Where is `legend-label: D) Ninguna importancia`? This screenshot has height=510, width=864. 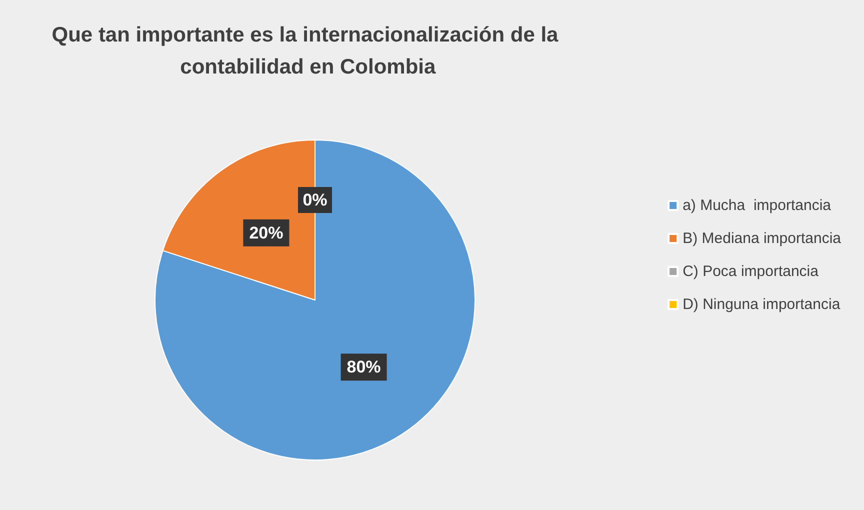
legend-label: D) Ninguna importancia is located at coordinates (761, 304).